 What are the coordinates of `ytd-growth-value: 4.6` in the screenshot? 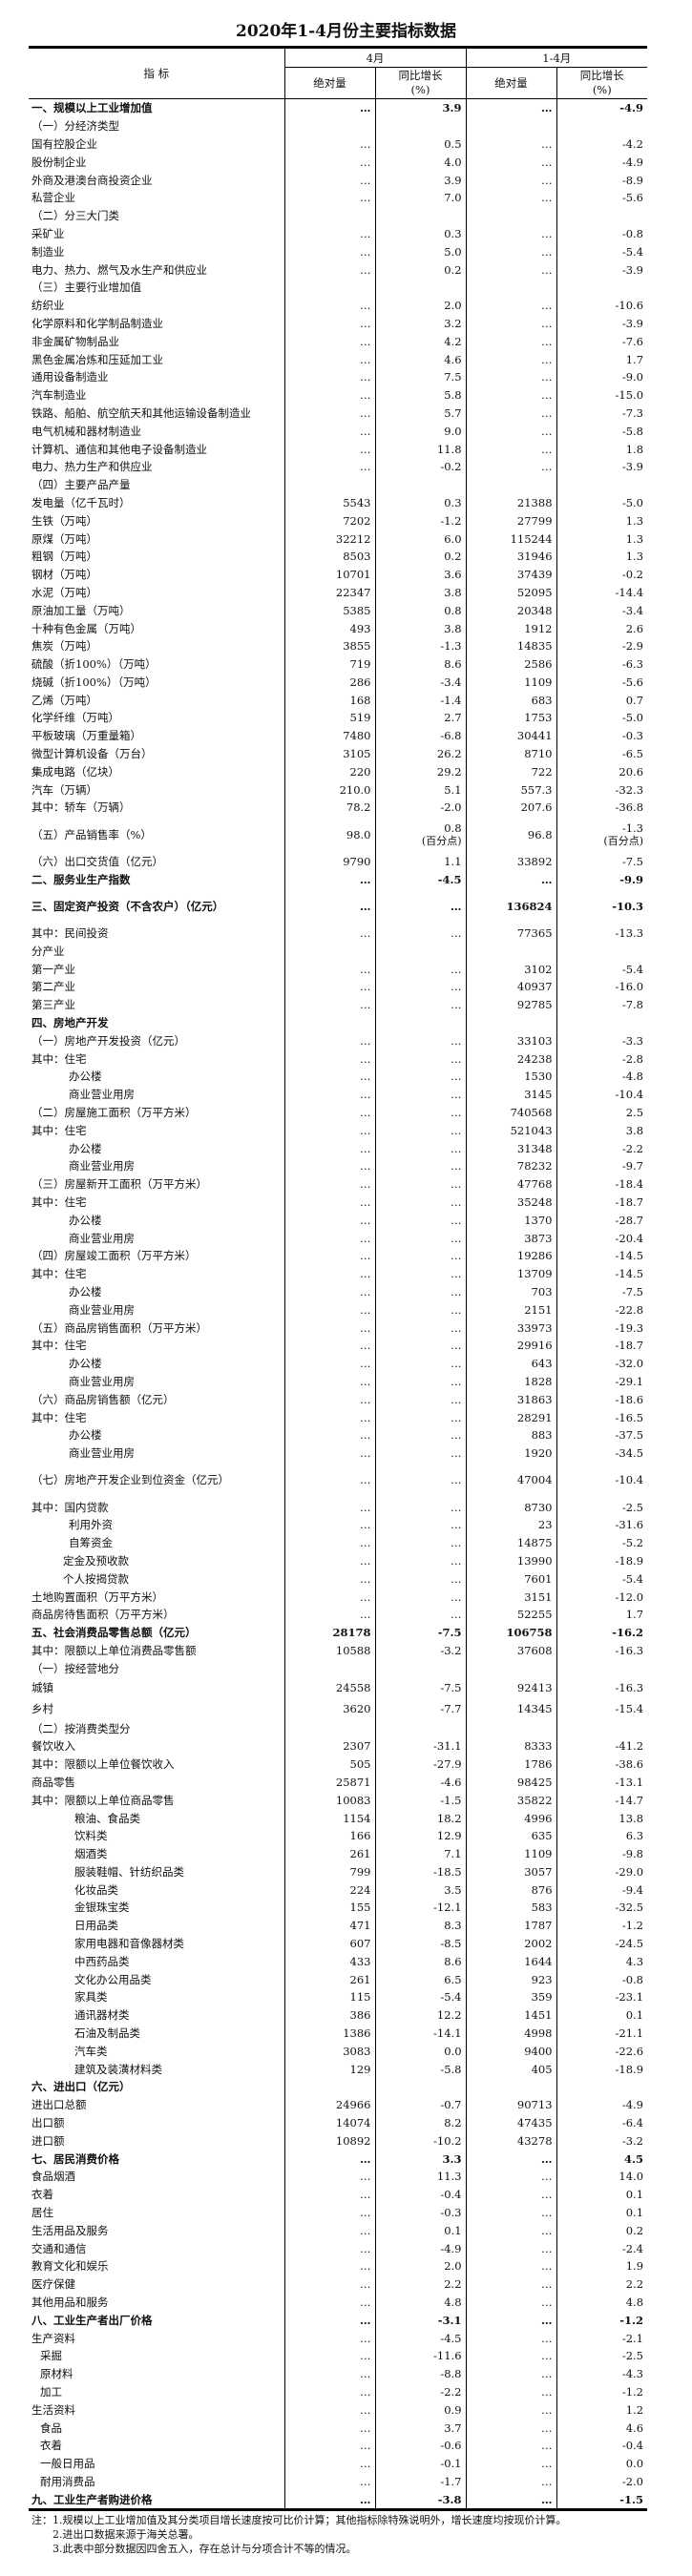 It's located at (634, 2427).